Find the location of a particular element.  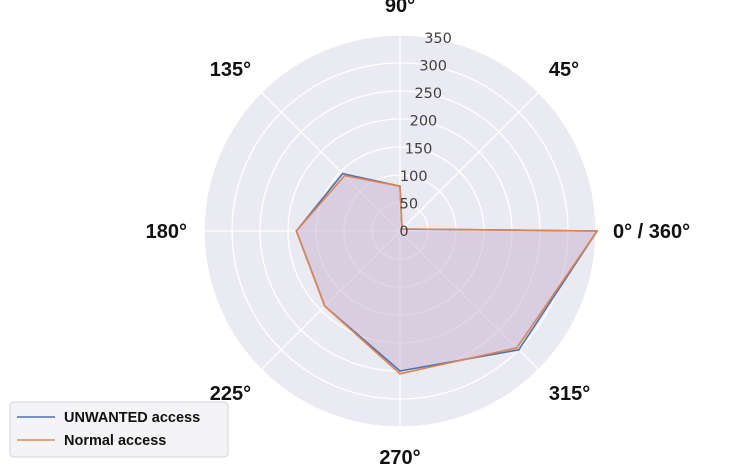

angle-label-270: 270° is located at coordinates (399, 458).